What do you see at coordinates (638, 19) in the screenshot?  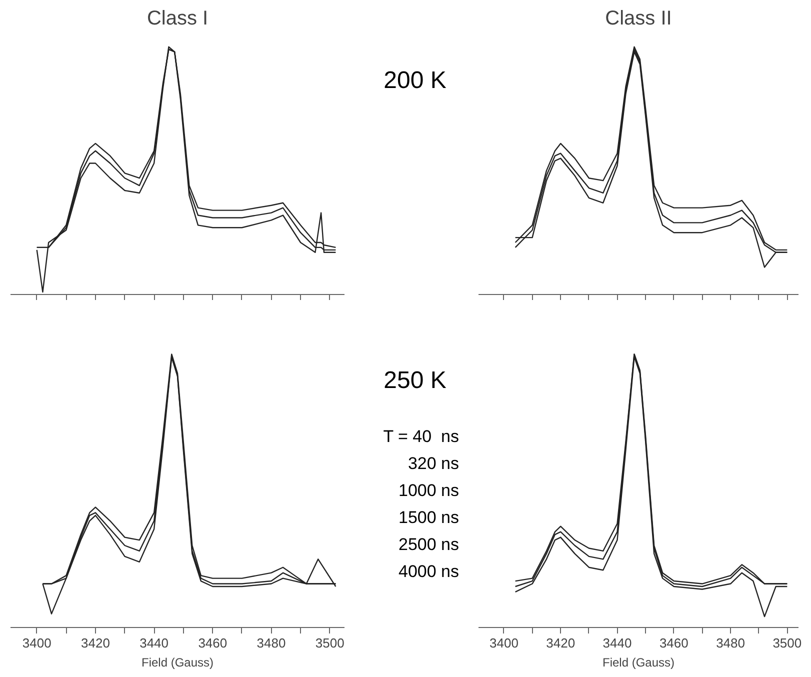 I see `chart-title: Class II` at bounding box center [638, 19].